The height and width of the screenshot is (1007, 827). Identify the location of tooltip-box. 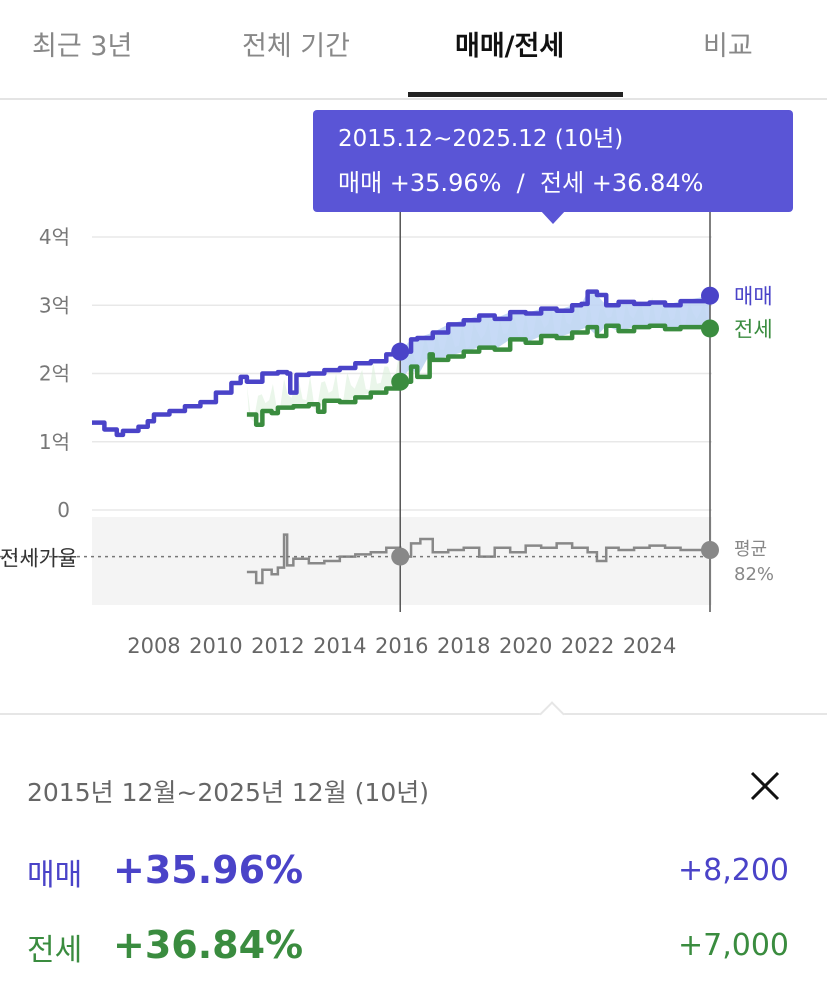
(553, 161).